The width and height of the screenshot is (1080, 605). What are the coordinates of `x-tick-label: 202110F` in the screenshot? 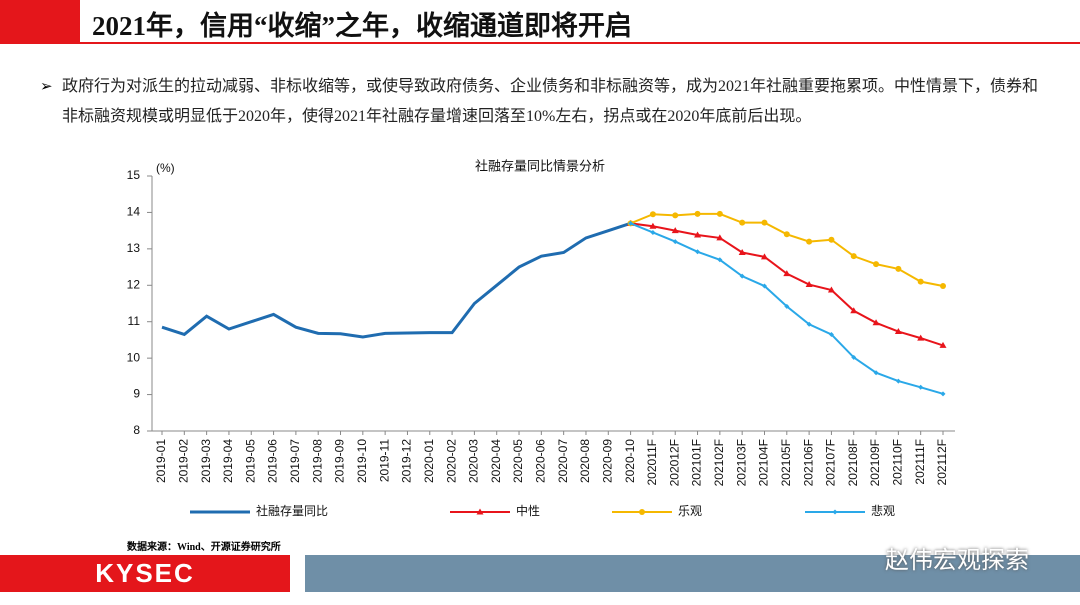 It's located at (898, 462).